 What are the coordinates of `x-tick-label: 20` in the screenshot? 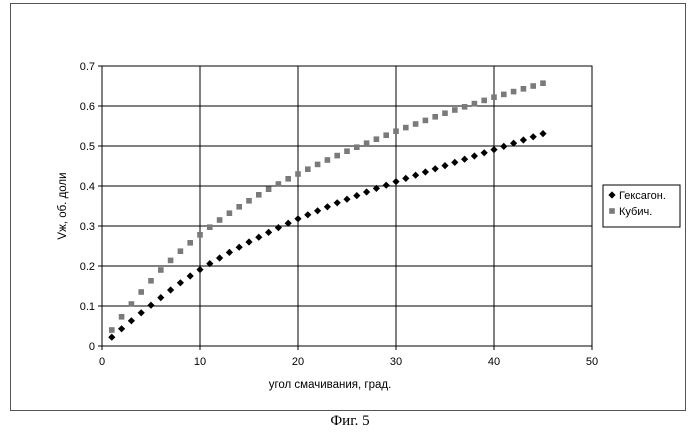 It's located at (298, 362).